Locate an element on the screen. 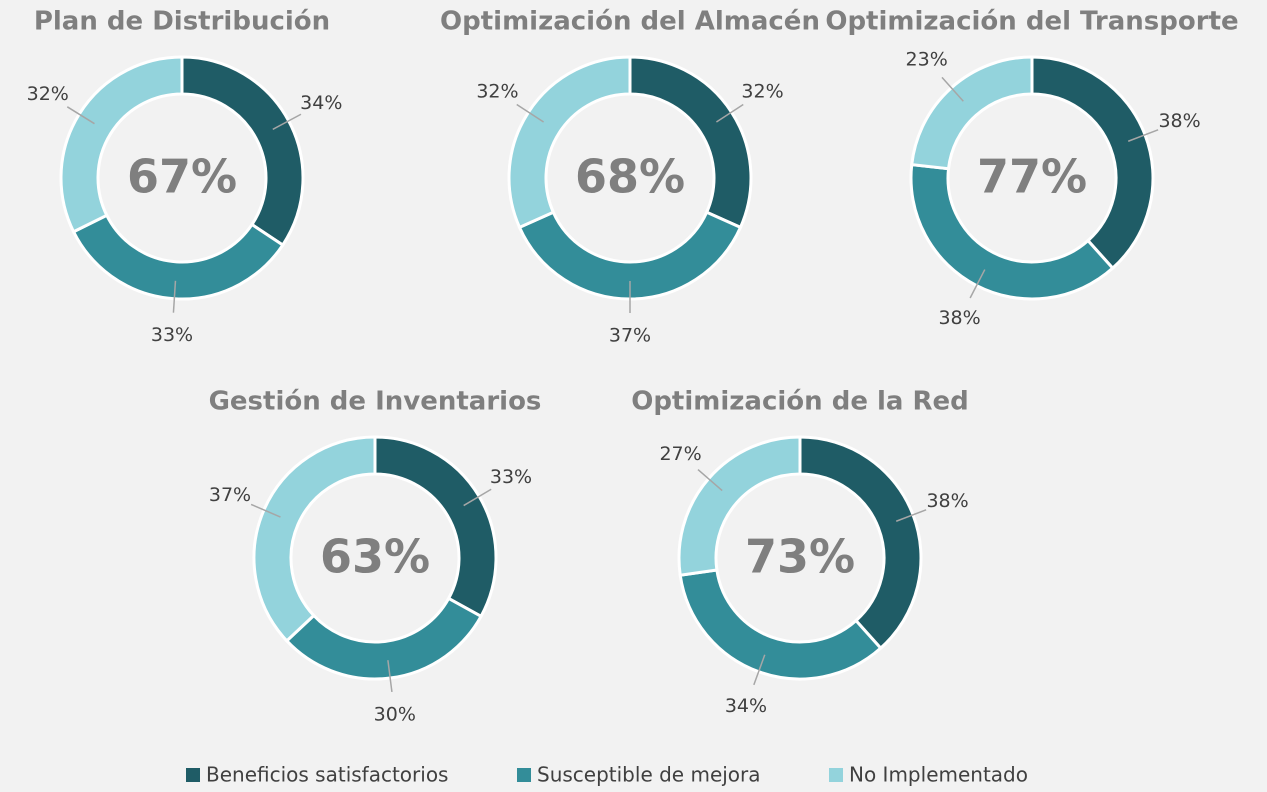  center-label: 63% is located at coordinates (375, 557).